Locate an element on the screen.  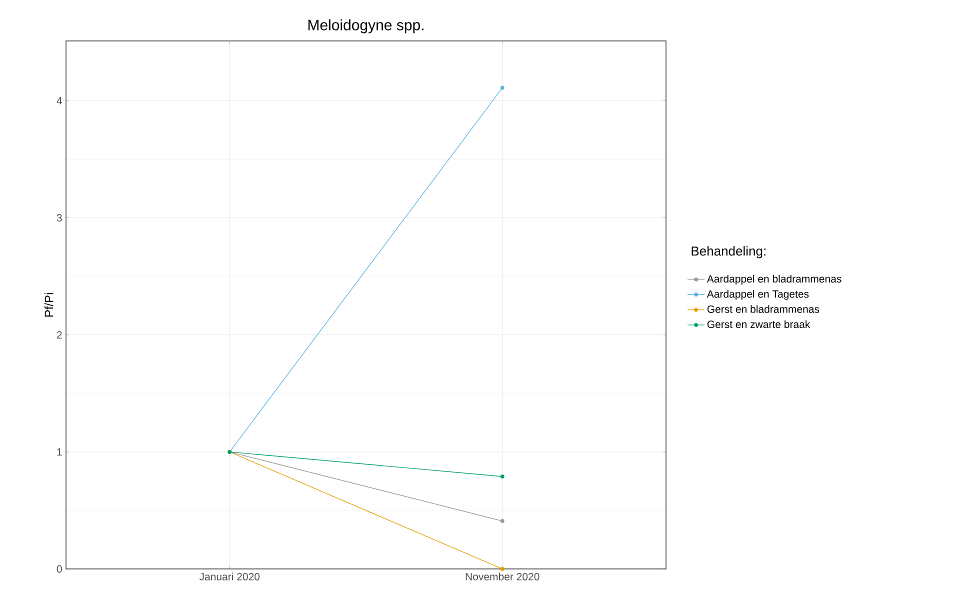
y-tick-label: 4 is located at coordinates (59, 100).